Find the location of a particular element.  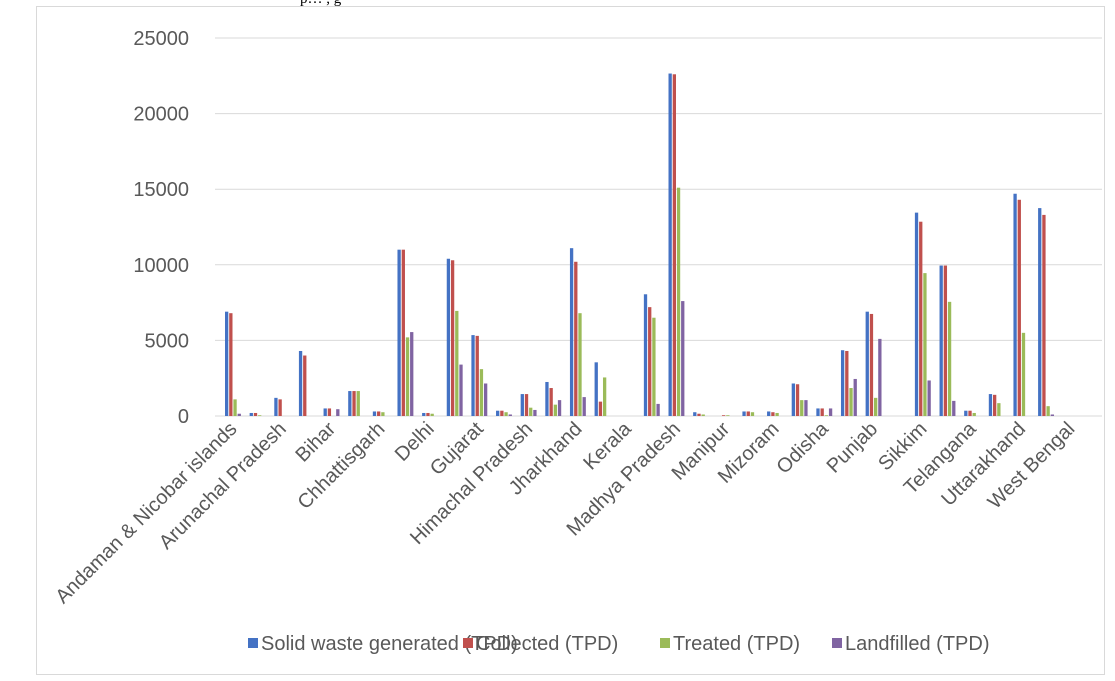

x-tick-label: Punjab is located at coordinates (853, 448).